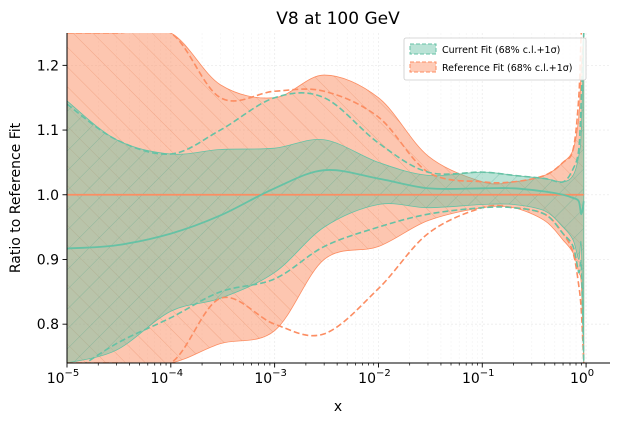  What do you see at coordinates (338, 407) in the screenshot?
I see `x-axis-label: x` at bounding box center [338, 407].